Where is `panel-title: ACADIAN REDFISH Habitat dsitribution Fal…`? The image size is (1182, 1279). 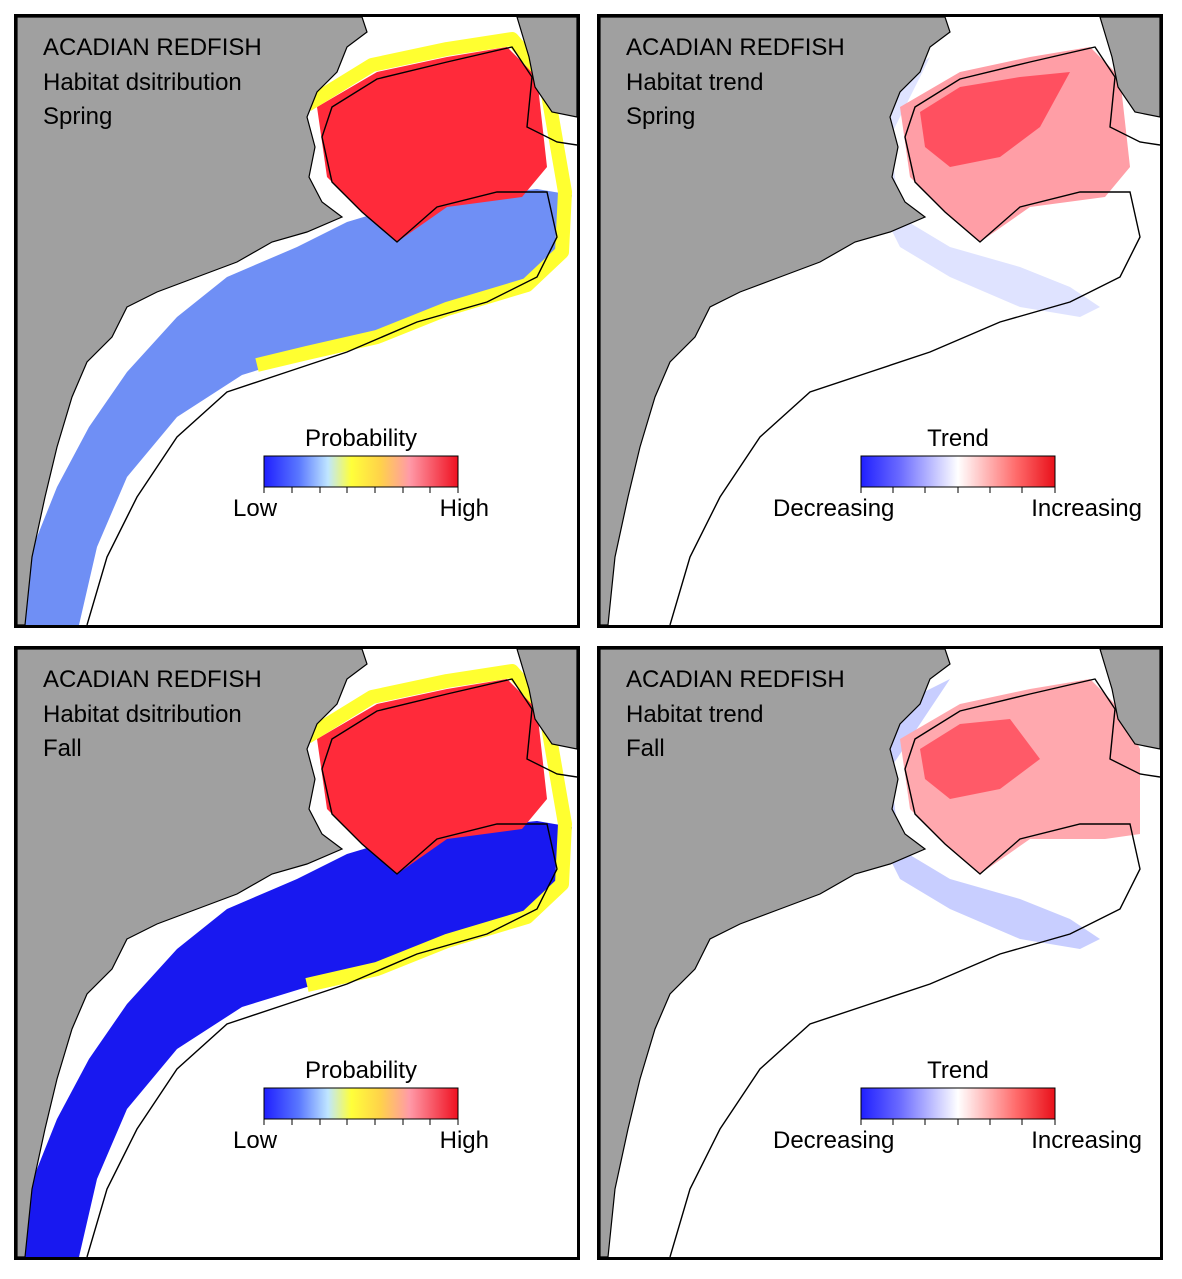
panel-title: ACADIAN REDFISH Habitat dsitribution Fal… is located at coordinates (152, 715).